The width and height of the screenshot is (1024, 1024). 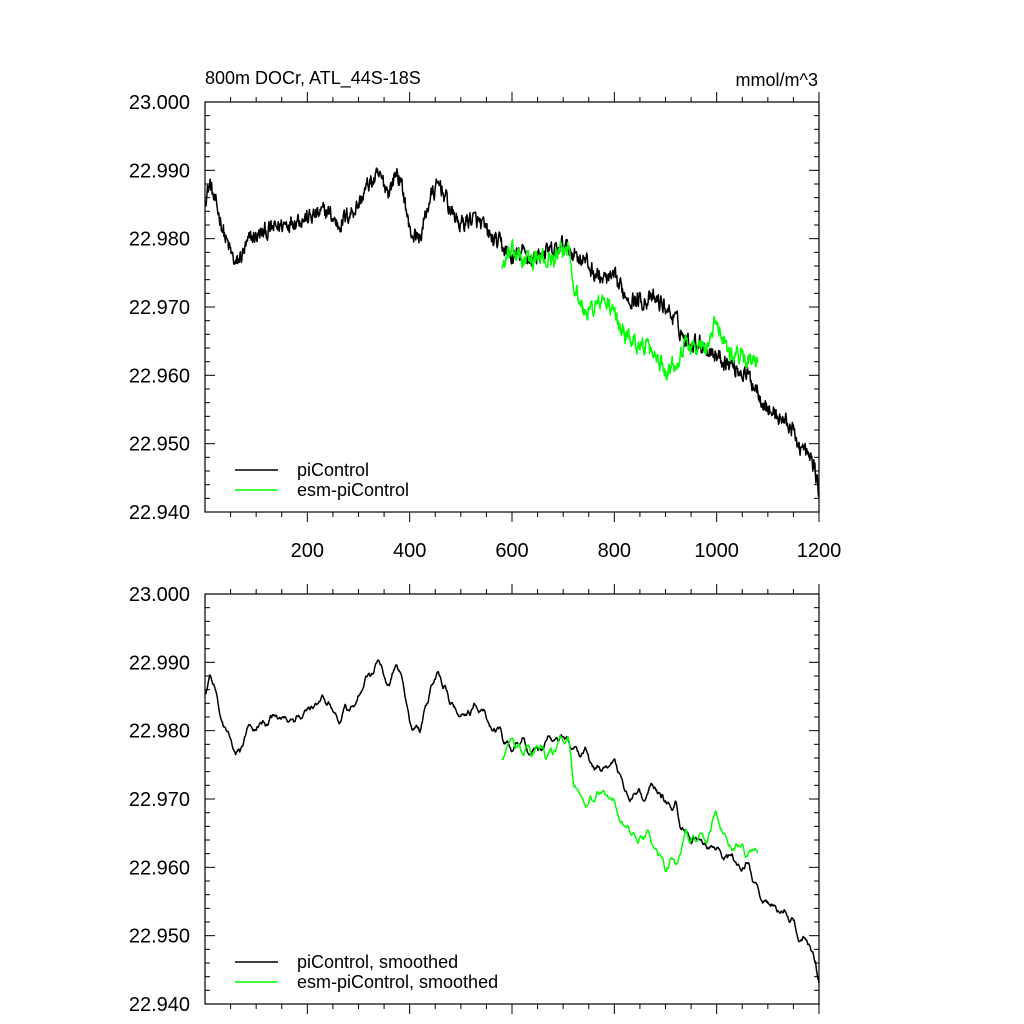 What do you see at coordinates (409, 551) in the screenshot?
I see `x-tick-label: 400` at bounding box center [409, 551].